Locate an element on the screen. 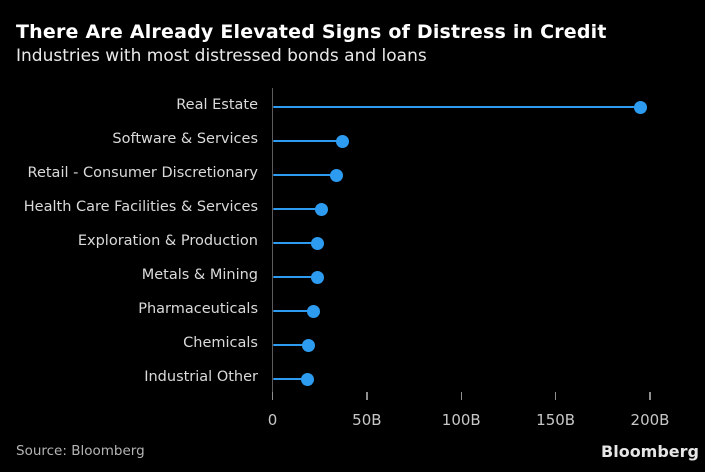 Image resolution: width=705 pixels, height=472 pixels. category-label: Industrial Other is located at coordinates (201, 377).